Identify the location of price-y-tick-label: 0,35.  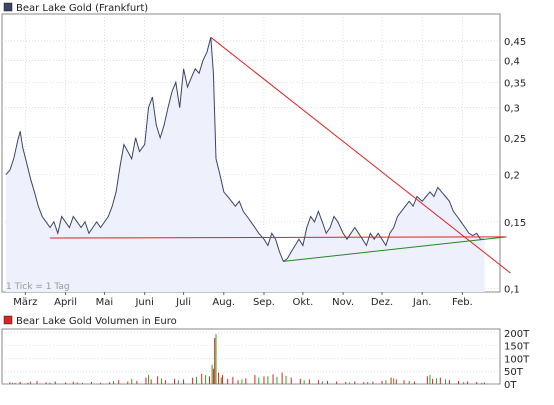
(515, 83).